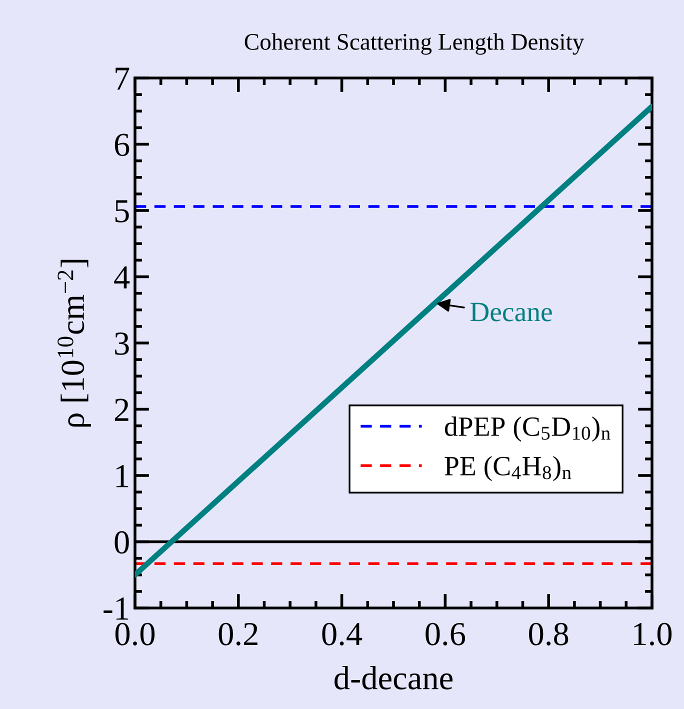 The height and width of the screenshot is (709, 684). I want to click on y-tick-label: 1, so click(122, 476).